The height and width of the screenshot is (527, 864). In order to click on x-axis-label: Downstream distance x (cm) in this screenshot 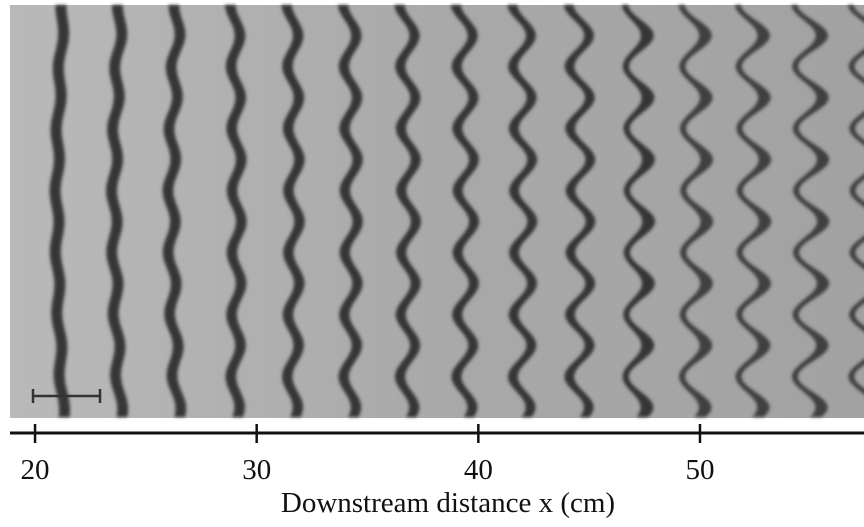, I will do `click(448, 503)`.